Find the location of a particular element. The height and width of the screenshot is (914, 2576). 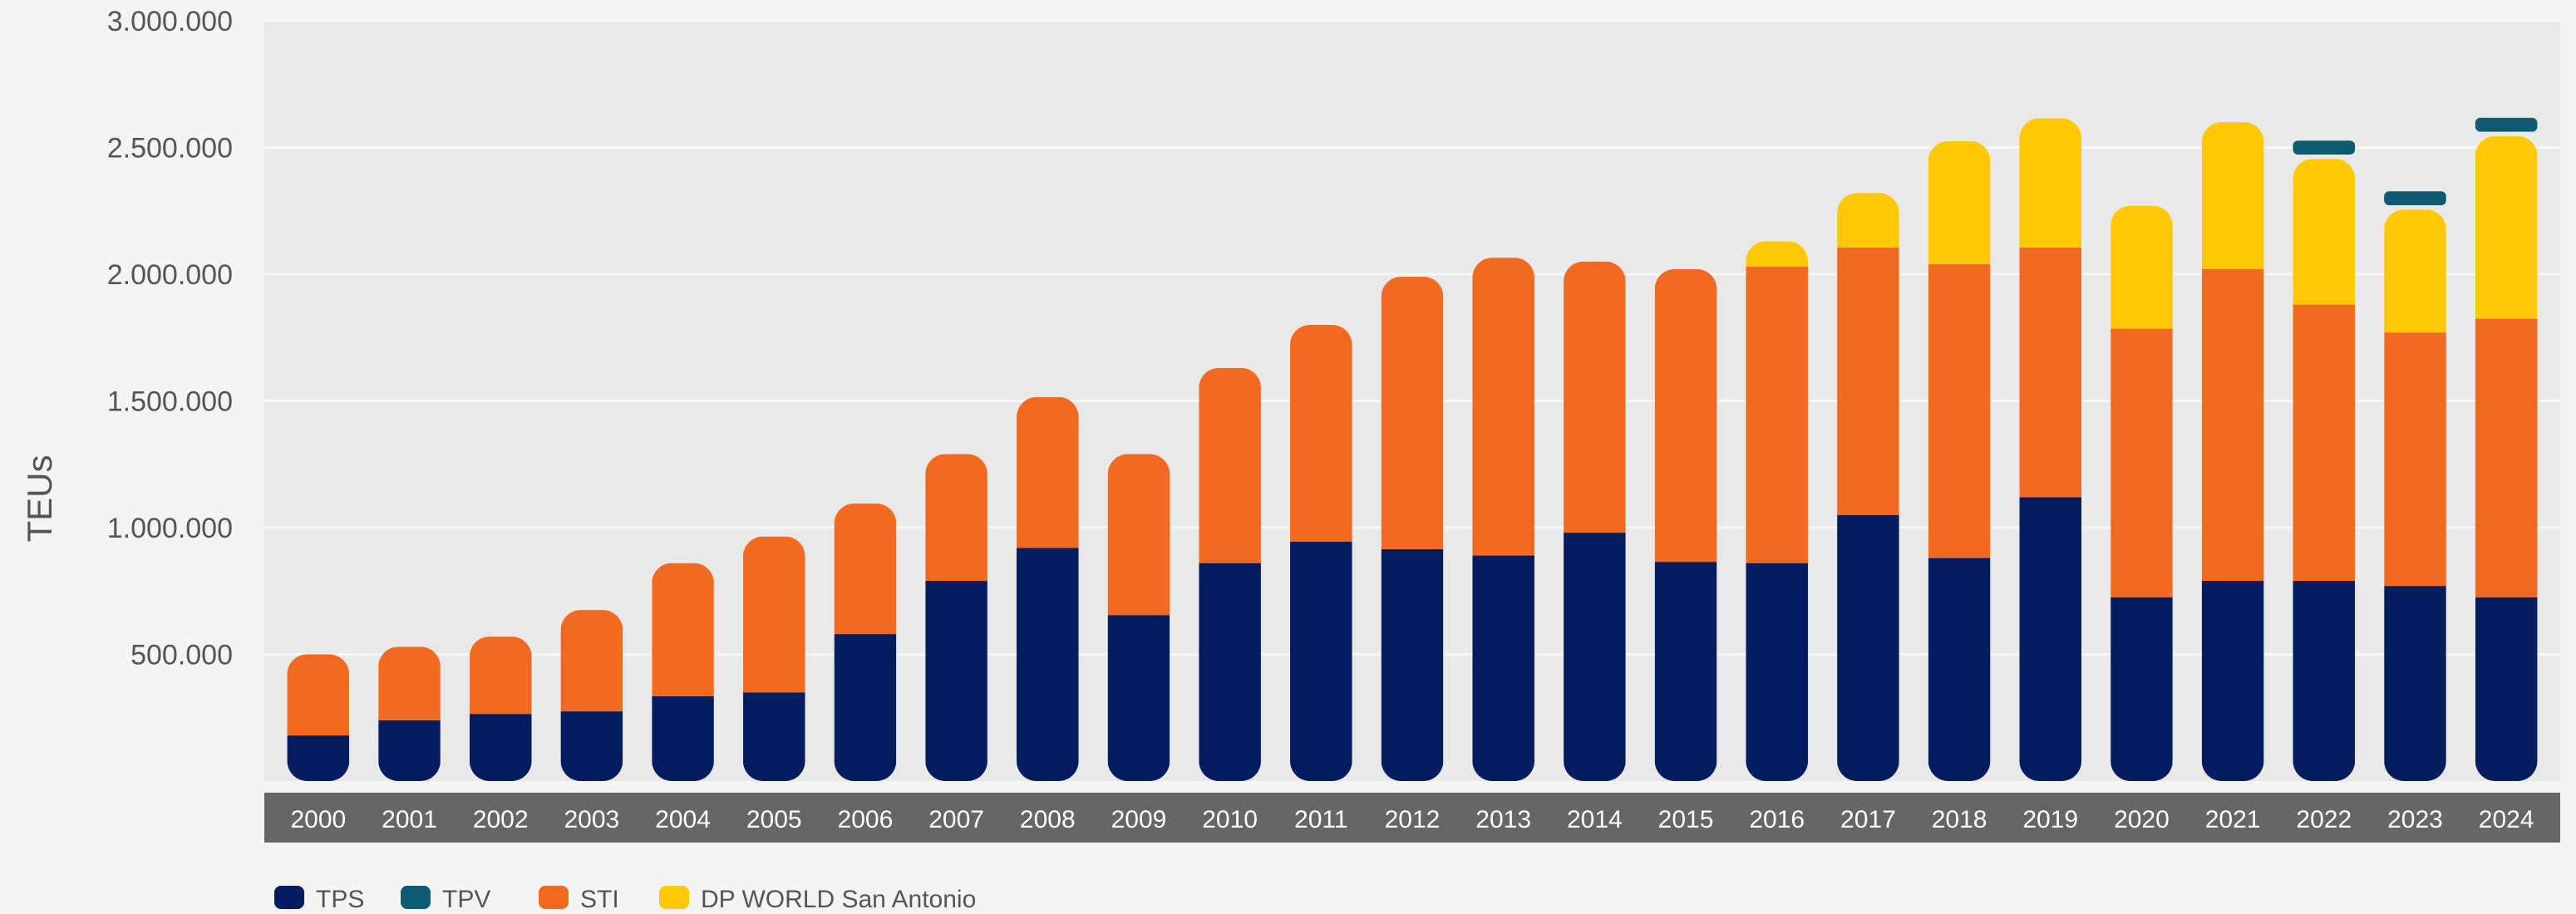

x-tick-label: 2000 is located at coordinates (318, 820).